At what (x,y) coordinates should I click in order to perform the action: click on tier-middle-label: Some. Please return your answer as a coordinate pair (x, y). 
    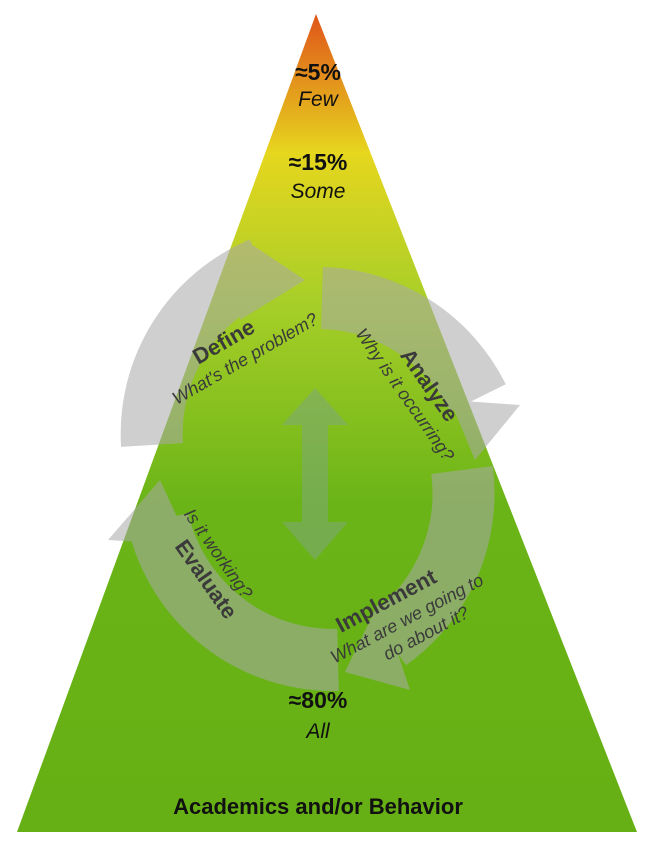
    Looking at the image, I should click on (318, 191).